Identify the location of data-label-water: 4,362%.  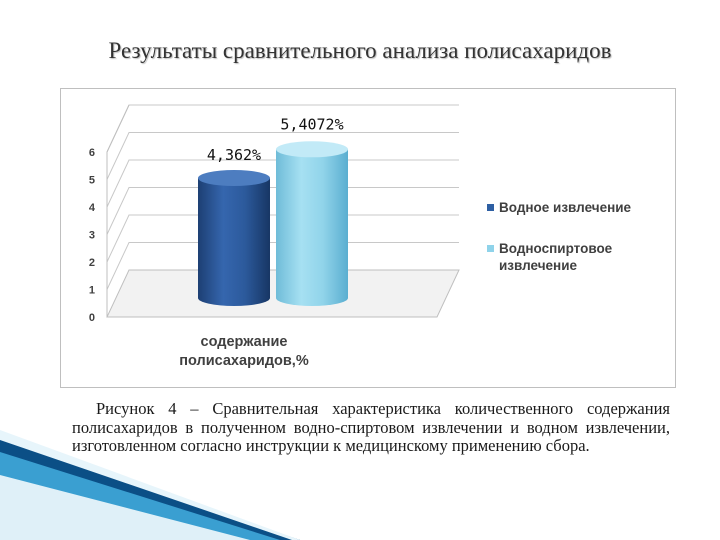
(234, 155).